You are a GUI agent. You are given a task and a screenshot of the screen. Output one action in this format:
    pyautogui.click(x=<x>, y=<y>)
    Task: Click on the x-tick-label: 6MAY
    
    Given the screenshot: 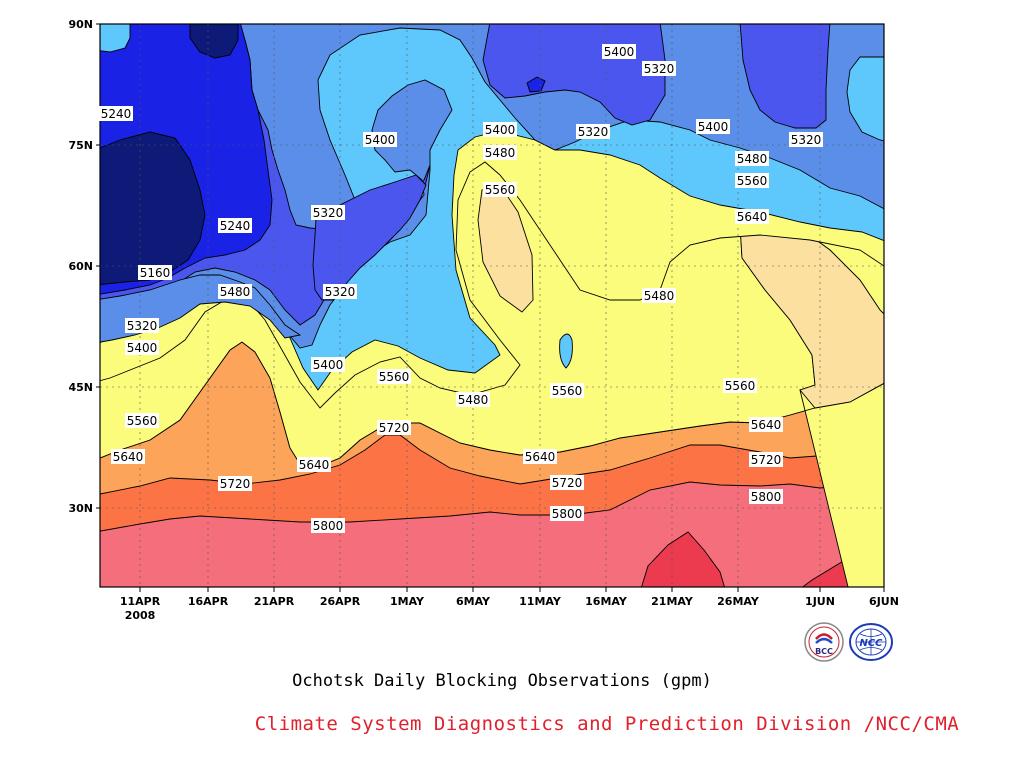 What is the action you would take?
    pyautogui.click(x=473, y=601)
    